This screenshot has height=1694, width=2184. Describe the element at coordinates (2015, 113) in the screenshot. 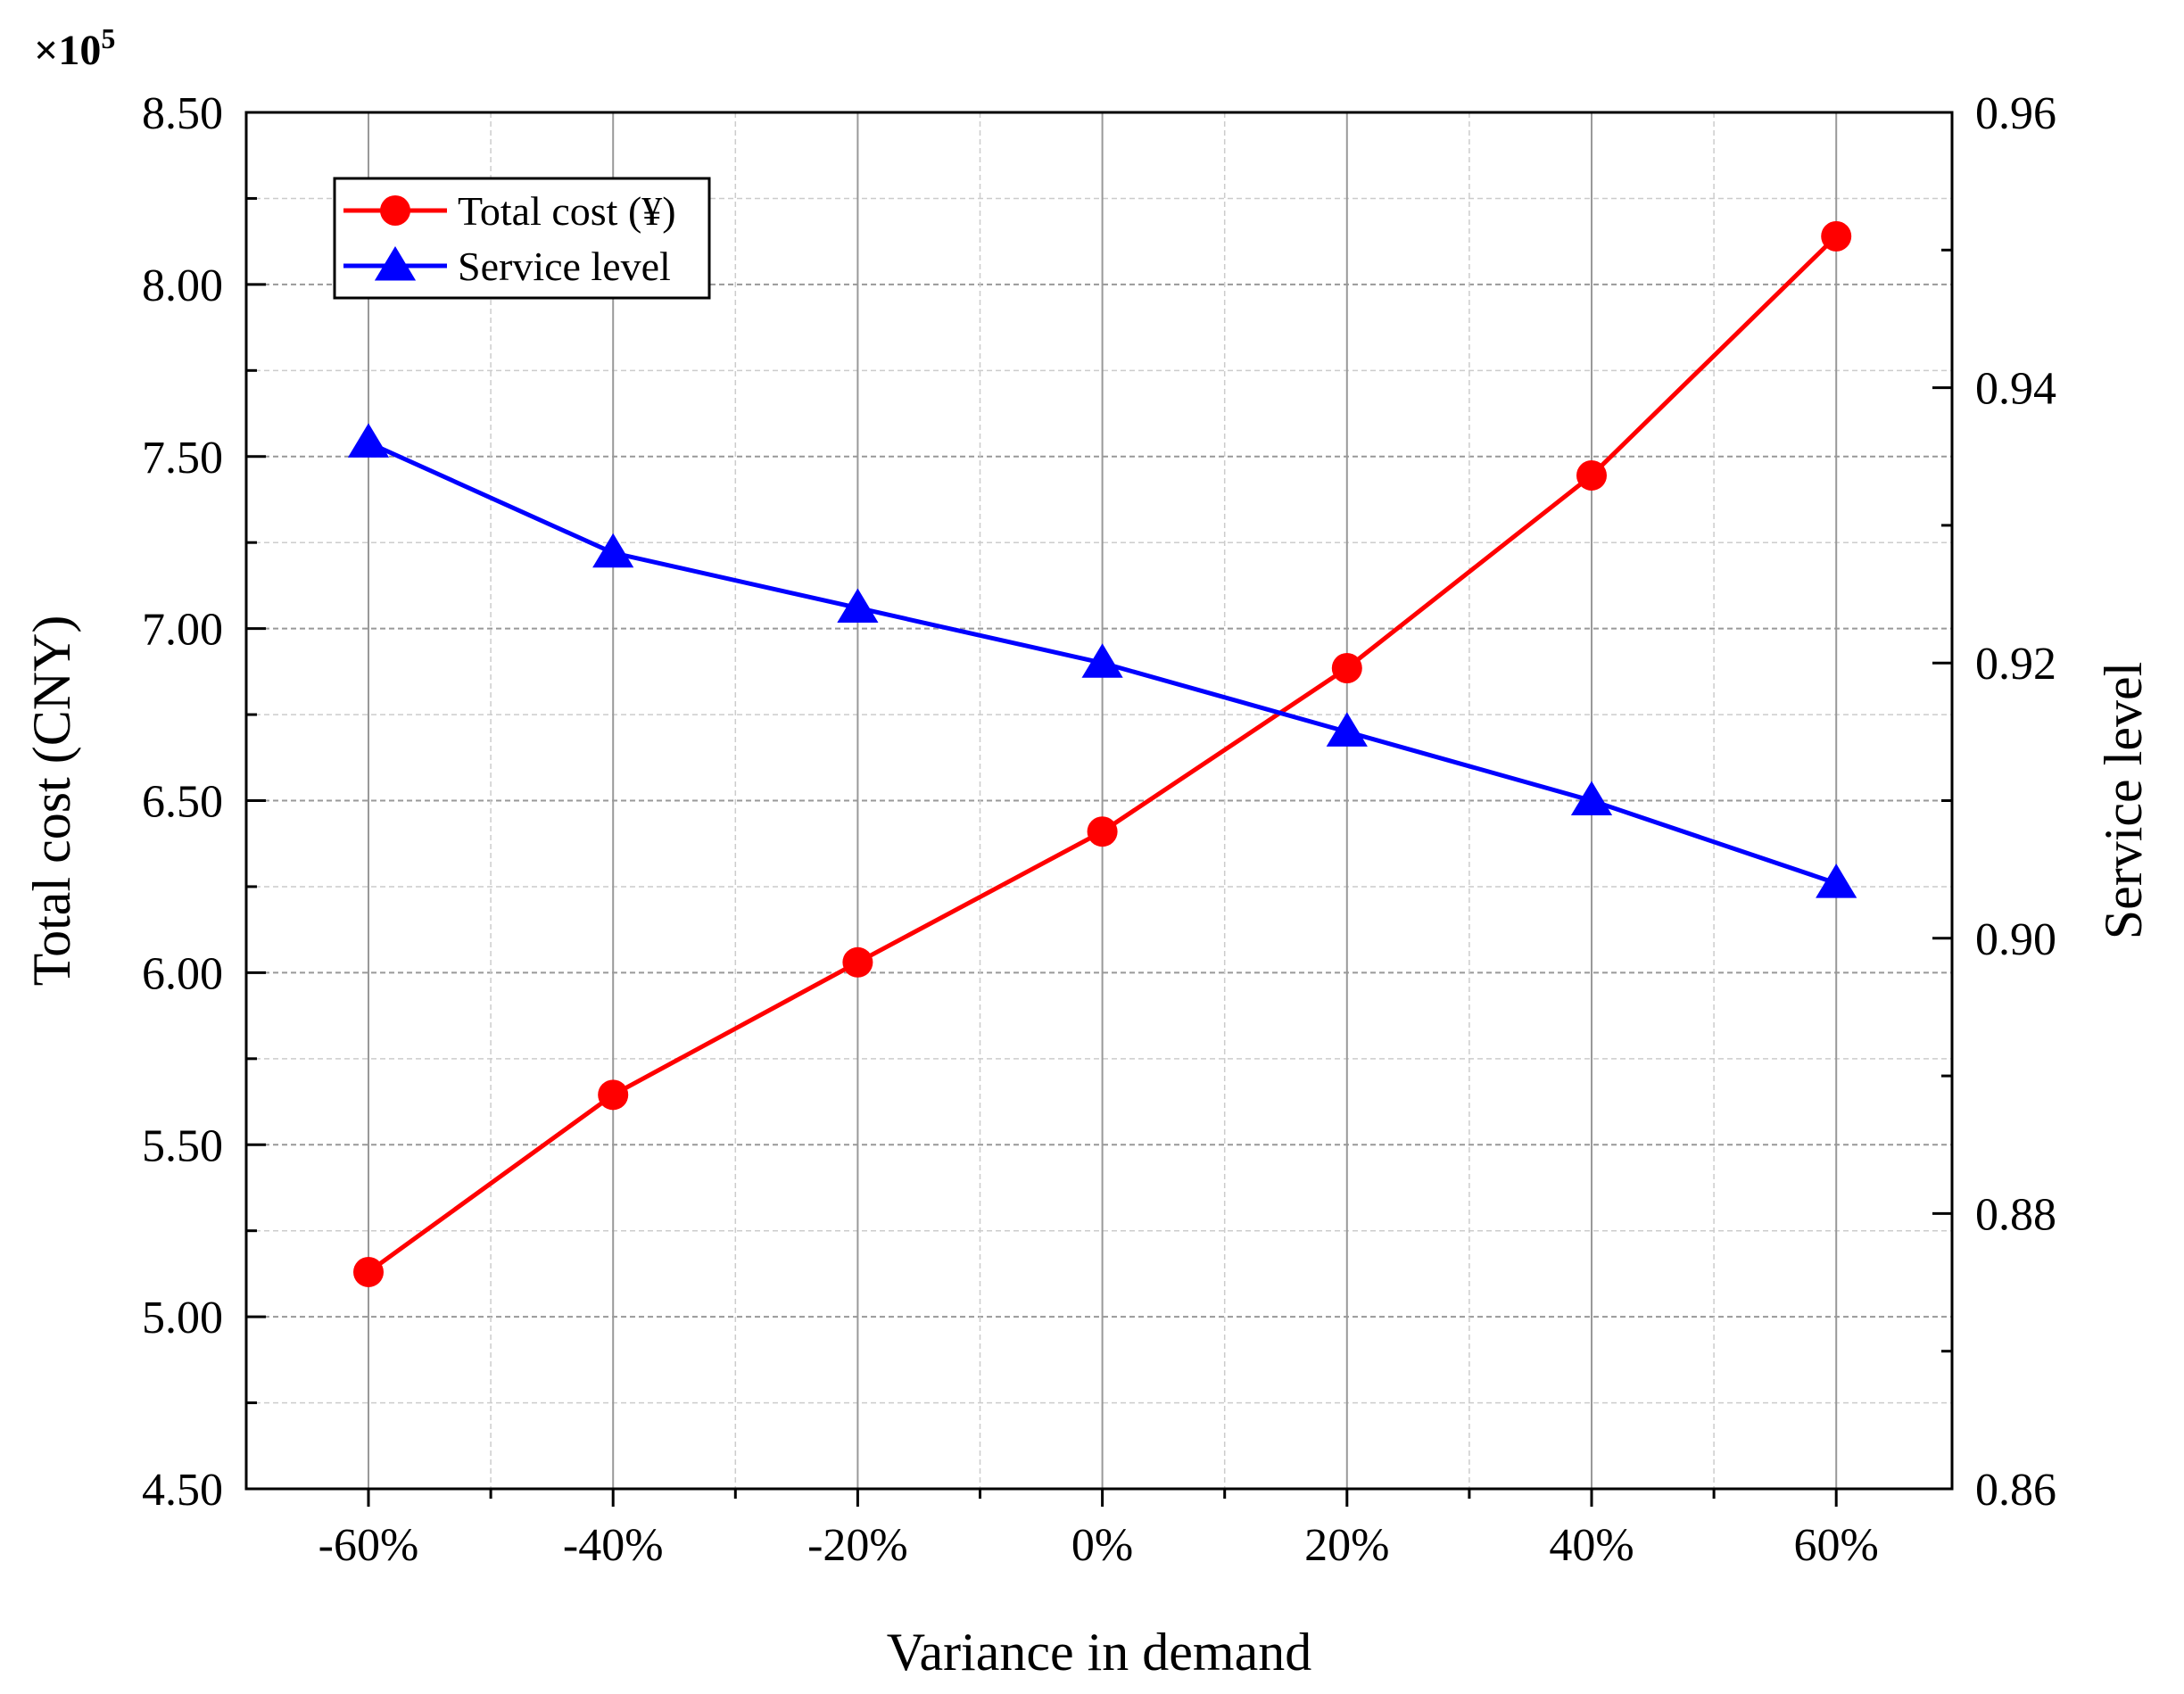

I see `y-right-tick-label: 0.96` at that location.